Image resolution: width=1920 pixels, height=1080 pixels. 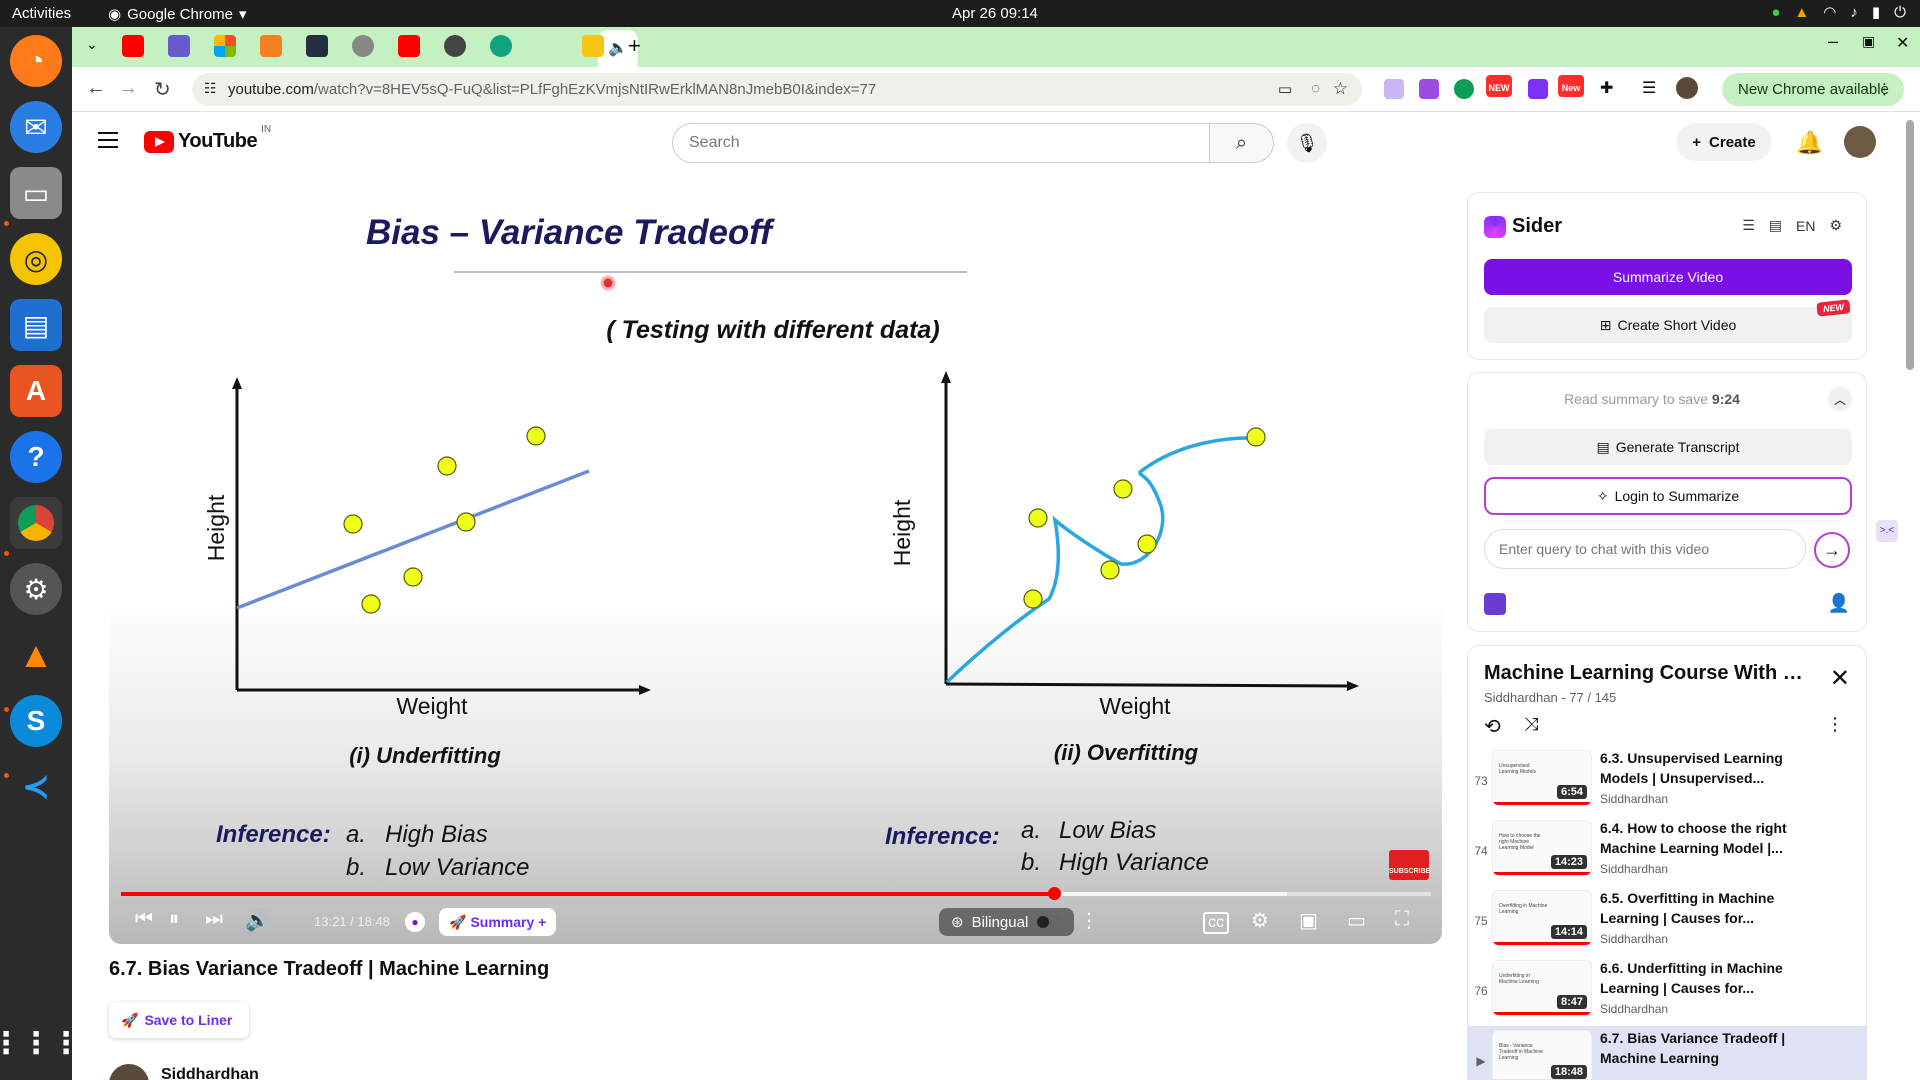 What do you see at coordinates (1645, 549) in the screenshot?
I see `chat-query-input` at bounding box center [1645, 549].